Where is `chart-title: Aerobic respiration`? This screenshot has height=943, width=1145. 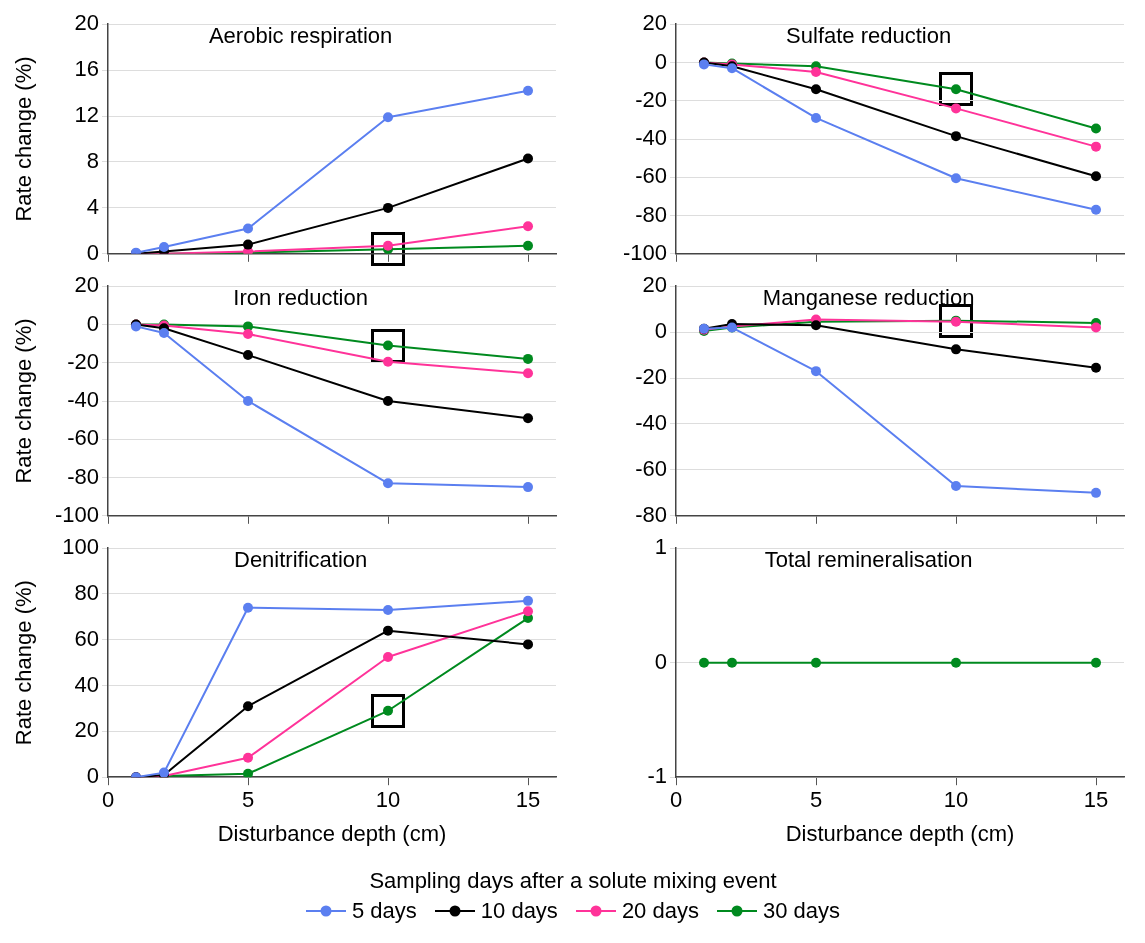
chart-title: Aerobic respiration is located at coordinates (300, 36).